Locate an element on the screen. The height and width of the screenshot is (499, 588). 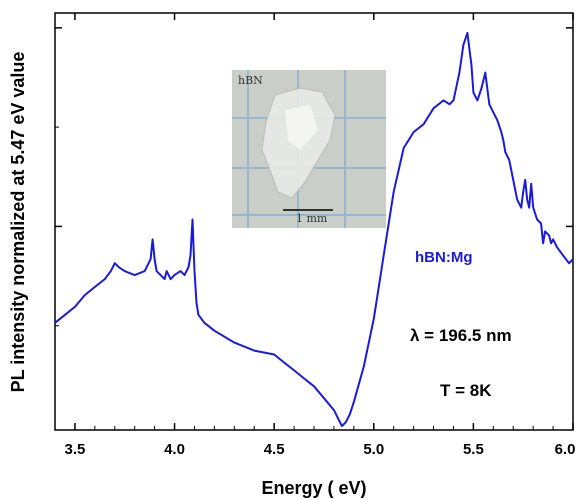
x-axis-title: Energy ( eV) is located at coordinates (313, 488).